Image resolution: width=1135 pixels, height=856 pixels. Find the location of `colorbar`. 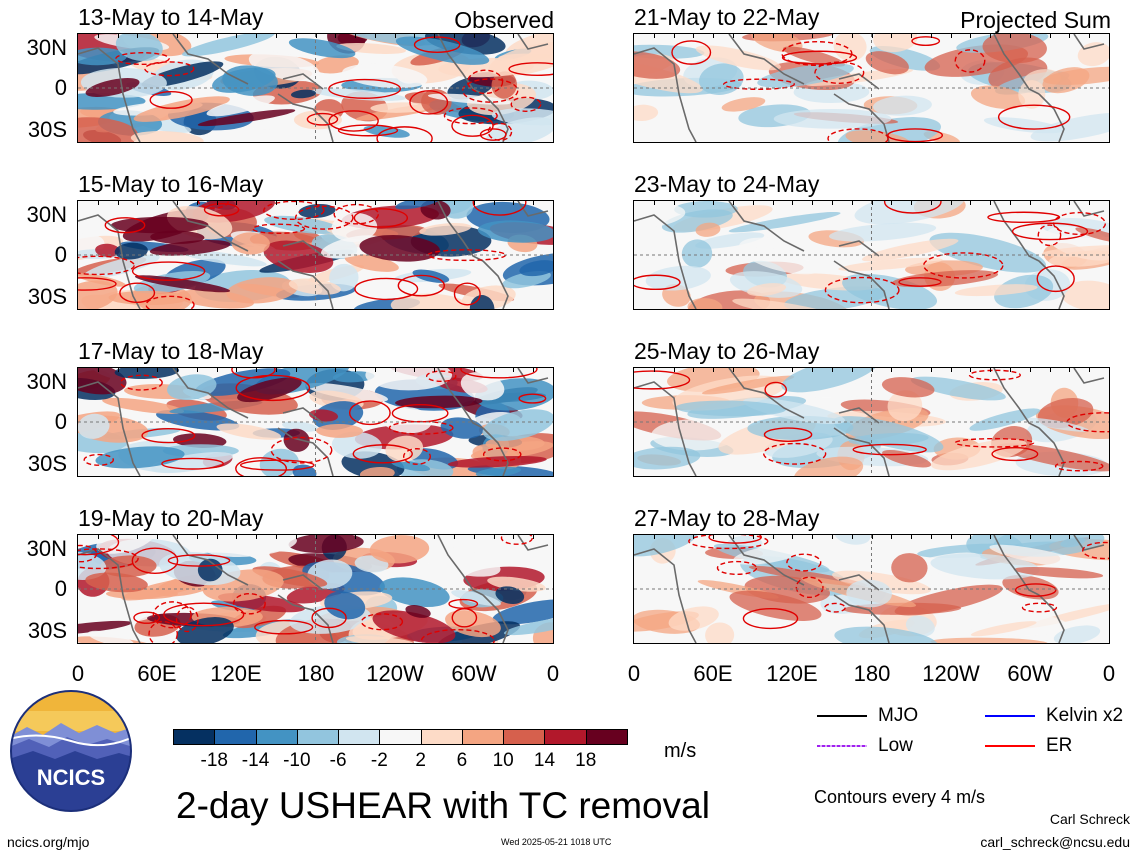

colorbar is located at coordinates (400, 737).